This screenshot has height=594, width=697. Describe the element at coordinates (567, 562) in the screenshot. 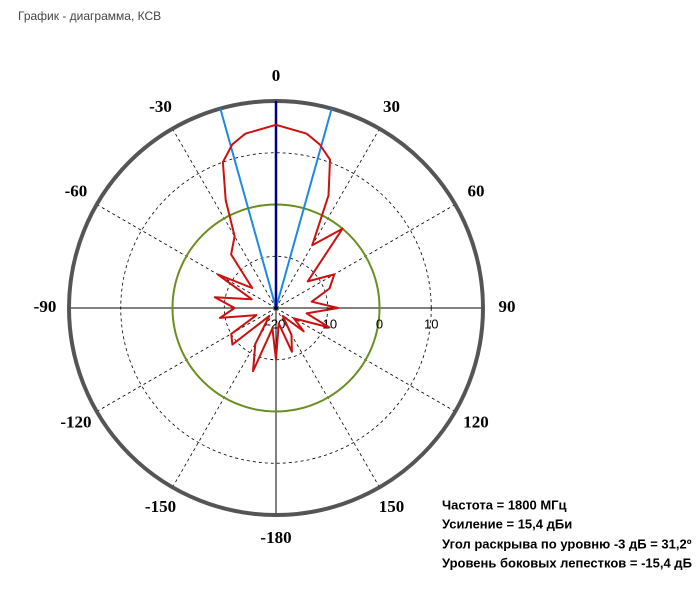

I see `info-line: Уровень боковых лепестков = -15,4 дБ` at that location.